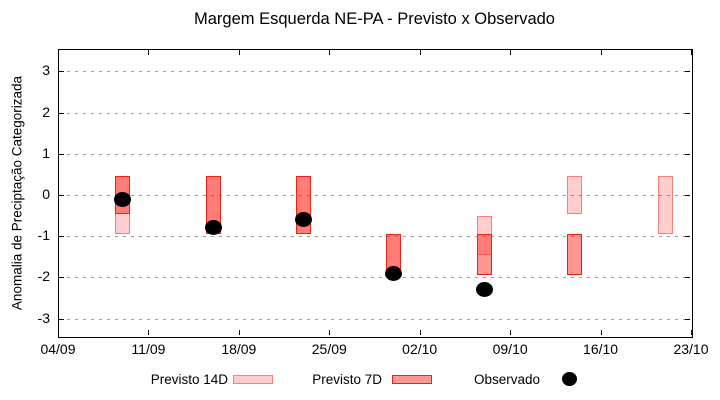 Image resolution: width=720 pixels, height=400 pixels. Describe the element at coordinates (691, 349) in the screenshot. I see `x-tick-label: 23/10` at that location.